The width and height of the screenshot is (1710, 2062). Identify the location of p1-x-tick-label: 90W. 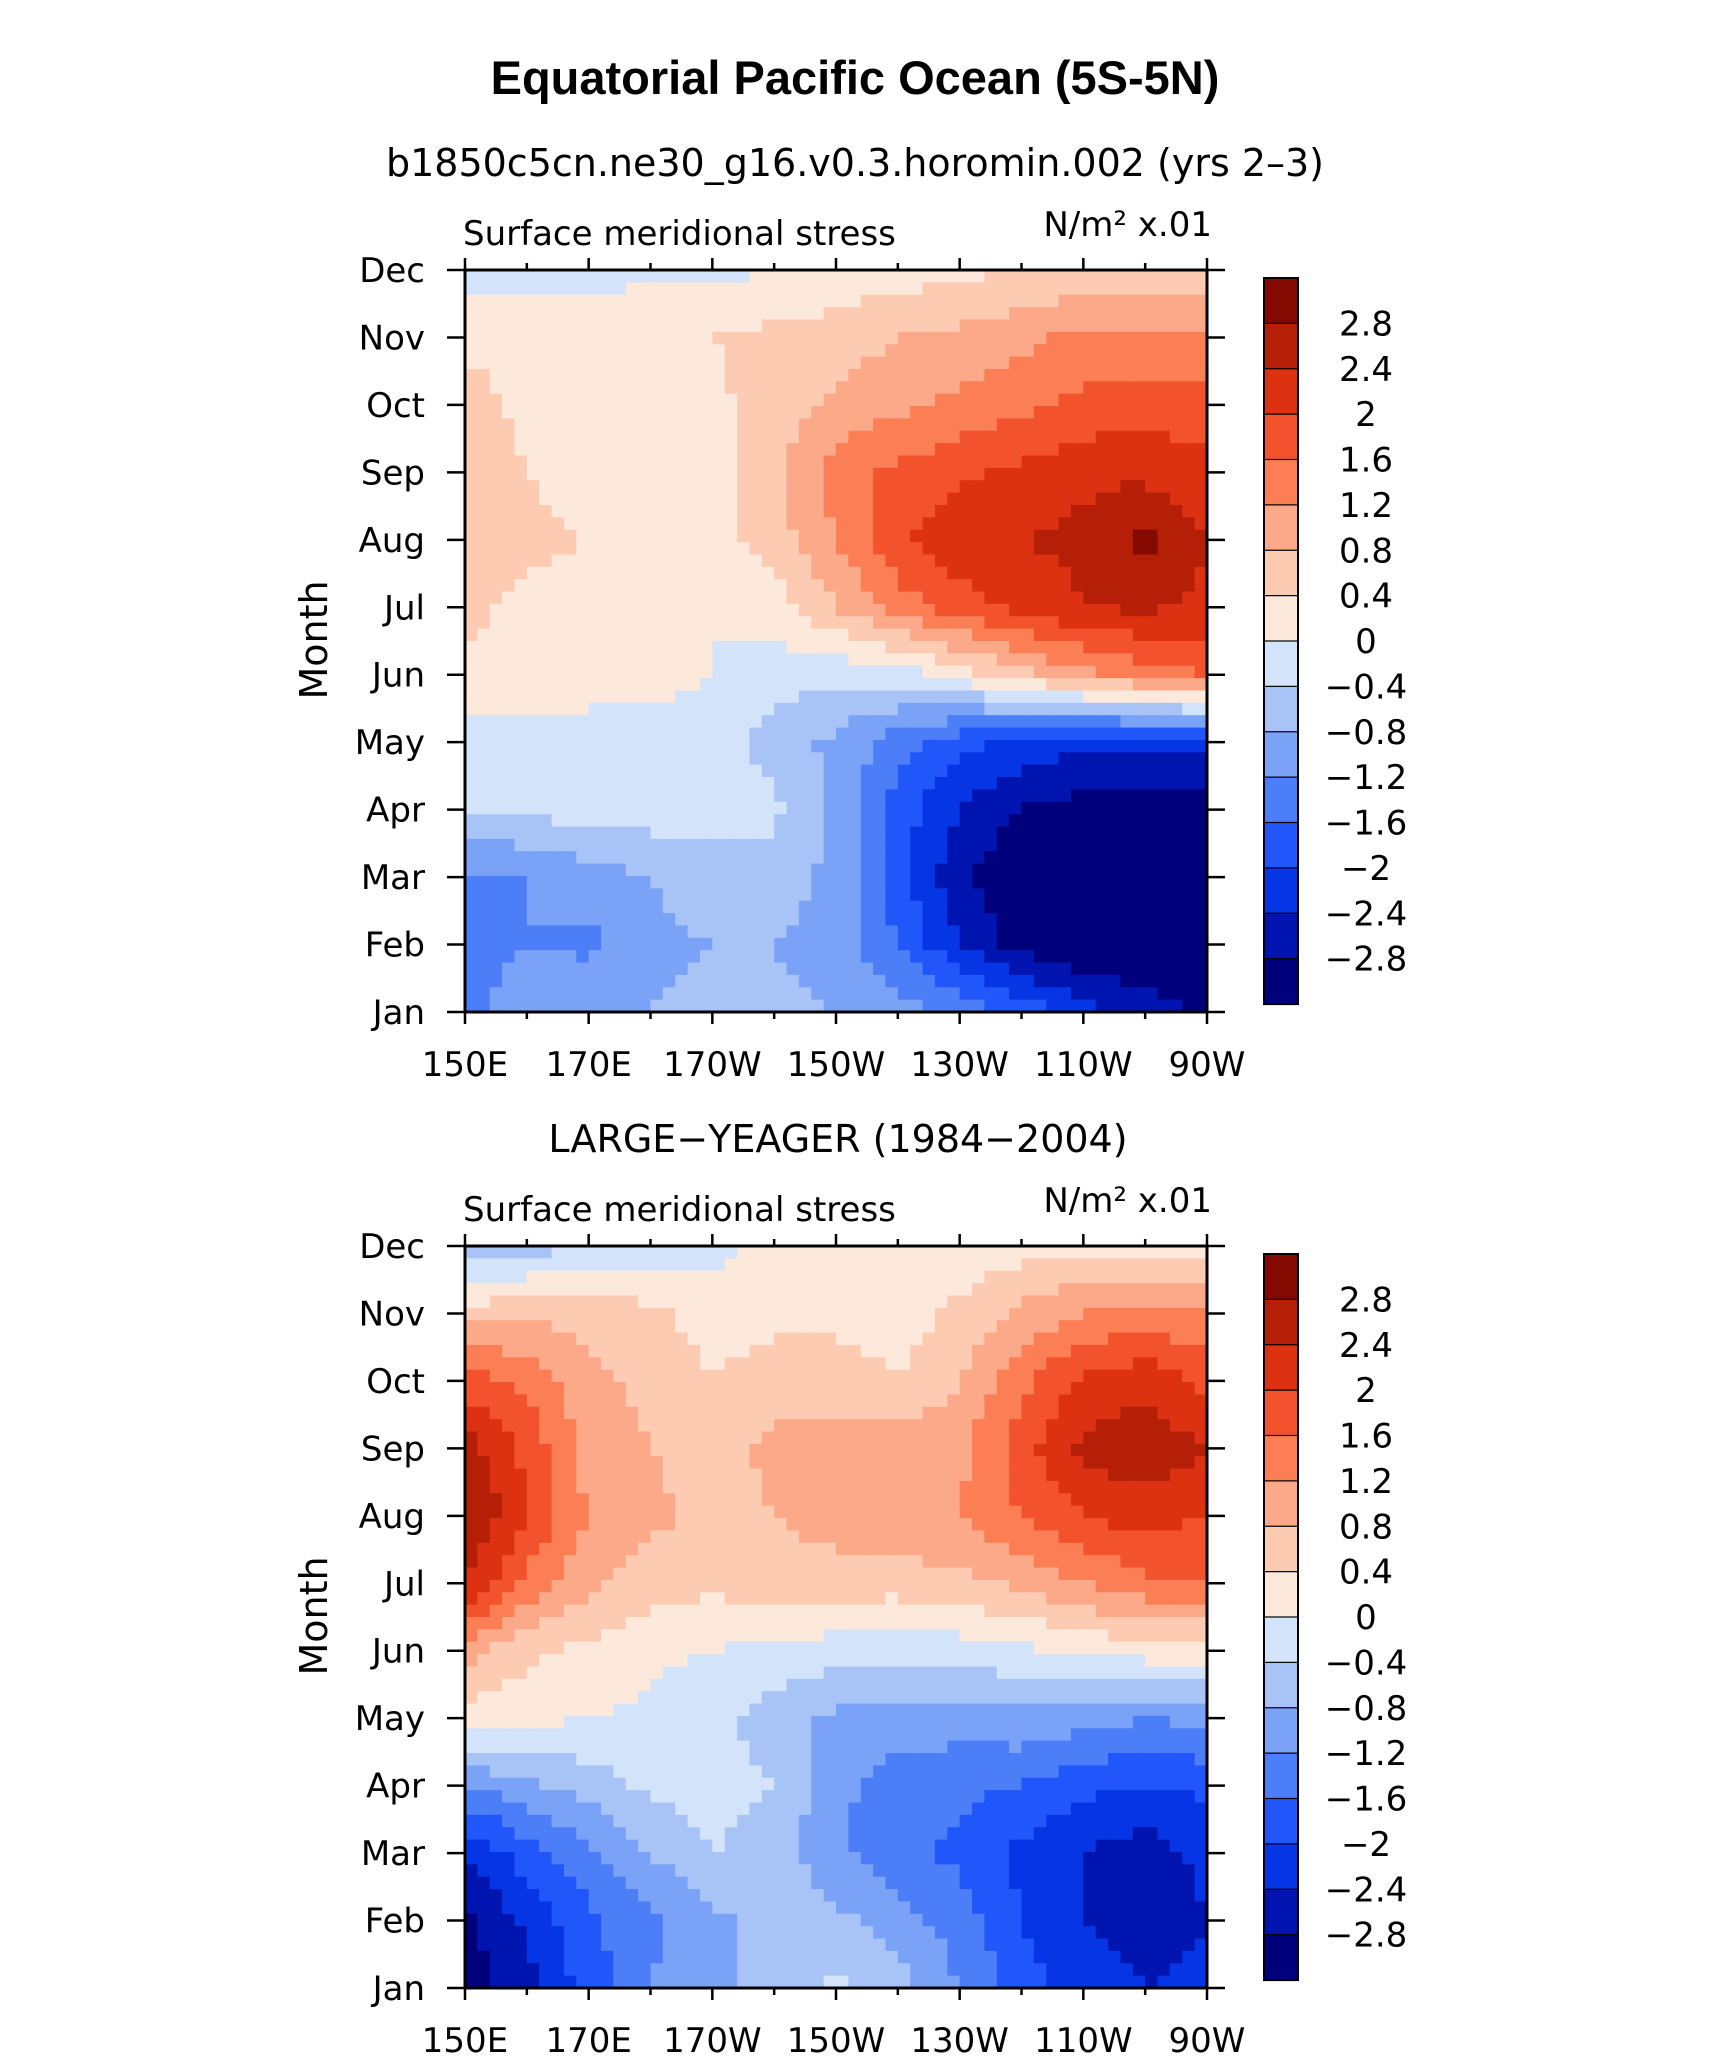
(1207, 1065).